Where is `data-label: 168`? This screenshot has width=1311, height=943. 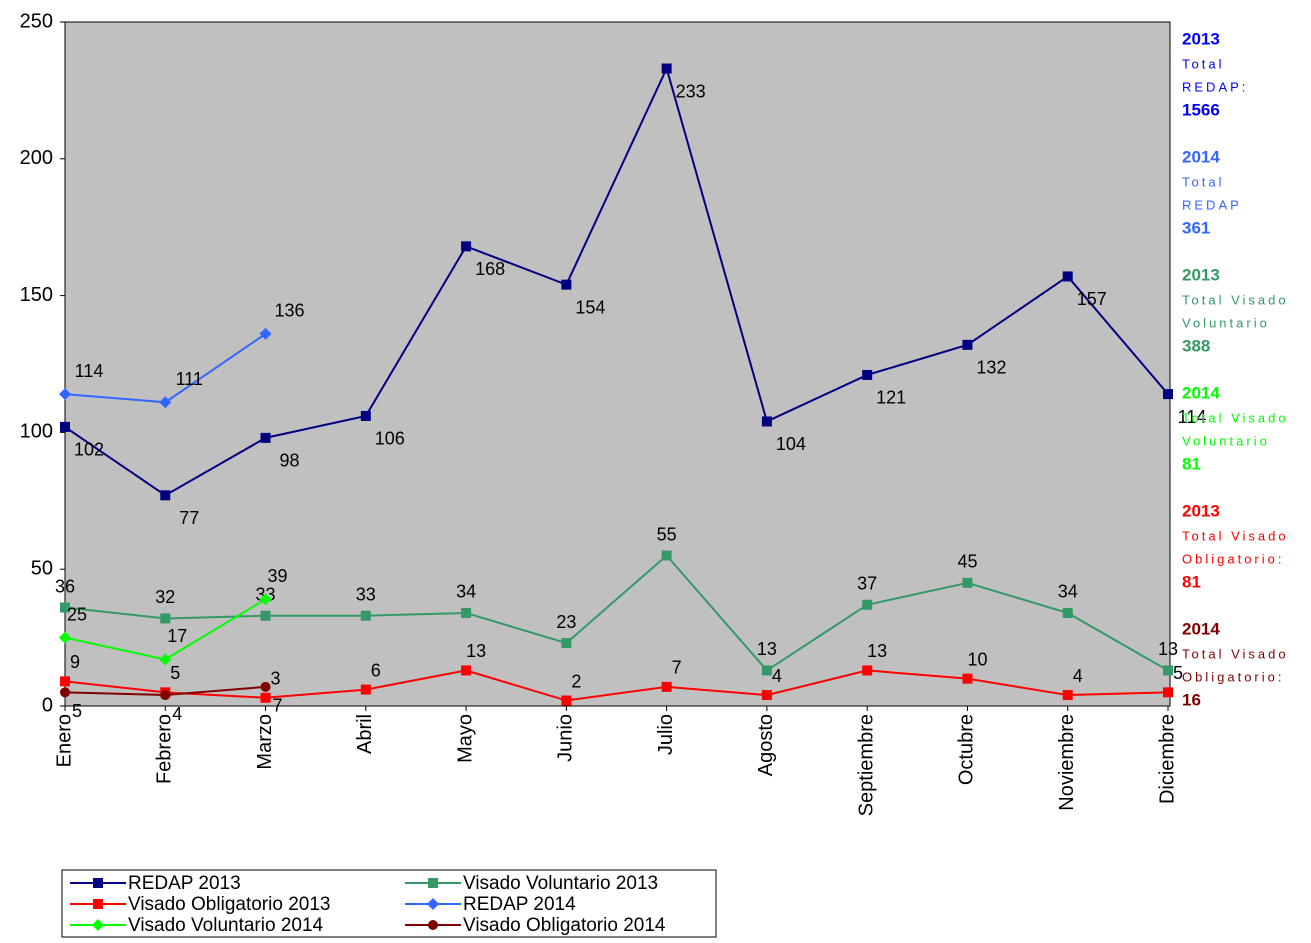
data-label: 168 is located at coordinates (490, 269).